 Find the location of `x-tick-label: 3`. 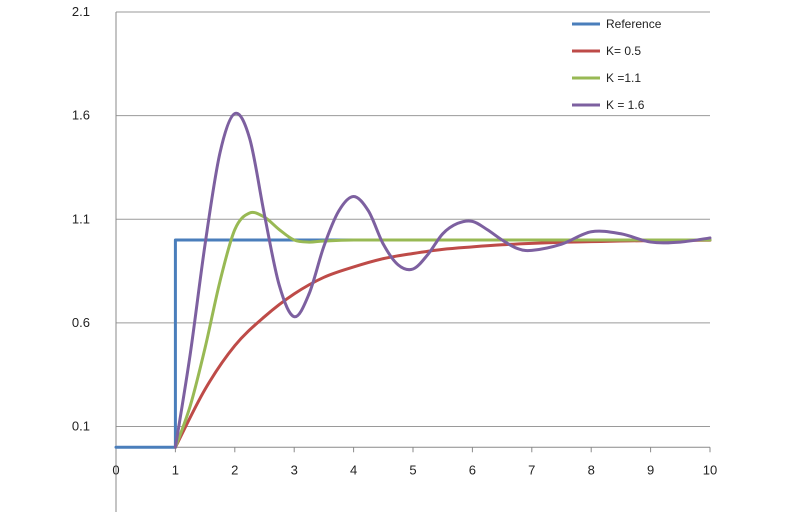

x-tick-label: 3 is located at coordinates (294, 469).